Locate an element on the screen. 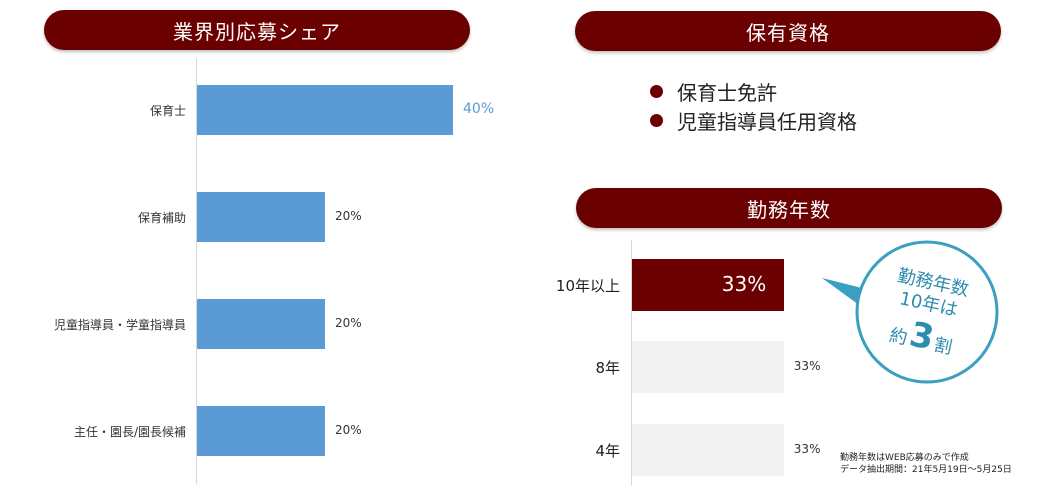 Image resolution: width=1053 pixels, height=486 pixels. tenure-title: 勤務年数 is located at coordinates (789, 208).